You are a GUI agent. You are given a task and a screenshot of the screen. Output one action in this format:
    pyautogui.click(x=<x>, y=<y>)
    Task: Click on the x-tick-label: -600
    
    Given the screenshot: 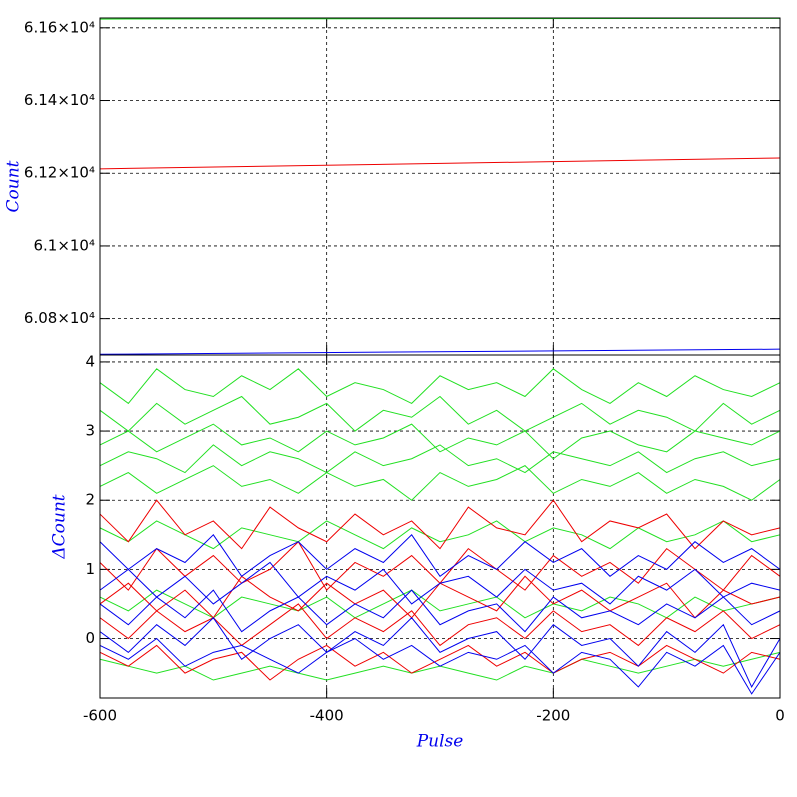 What is the action you would take?
    pyautogui.click(x=100, y=716)
    